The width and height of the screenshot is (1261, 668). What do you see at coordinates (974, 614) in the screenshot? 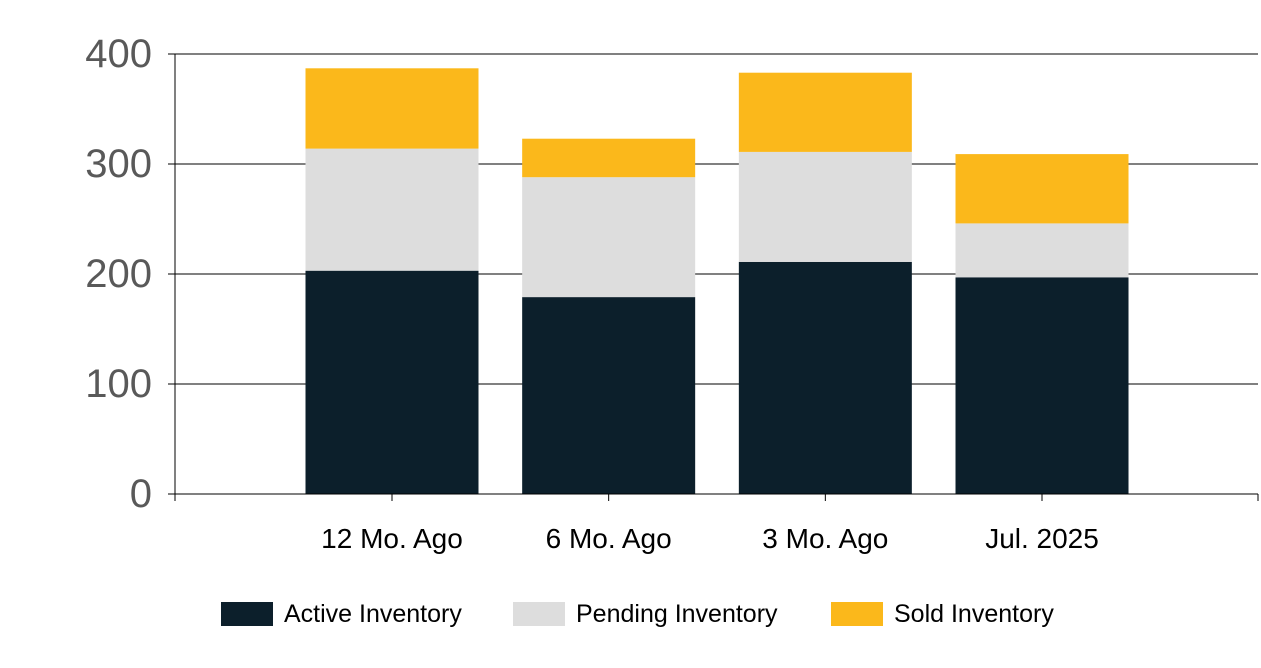
I see `legend-label-sold-inventory: Sold Inventory` at bounding box center [974, 614].